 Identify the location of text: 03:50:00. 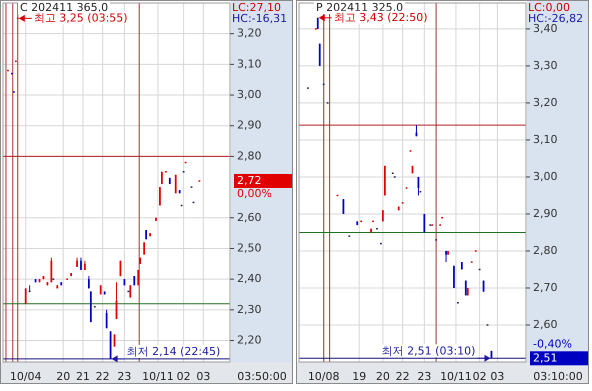
(262, 377).